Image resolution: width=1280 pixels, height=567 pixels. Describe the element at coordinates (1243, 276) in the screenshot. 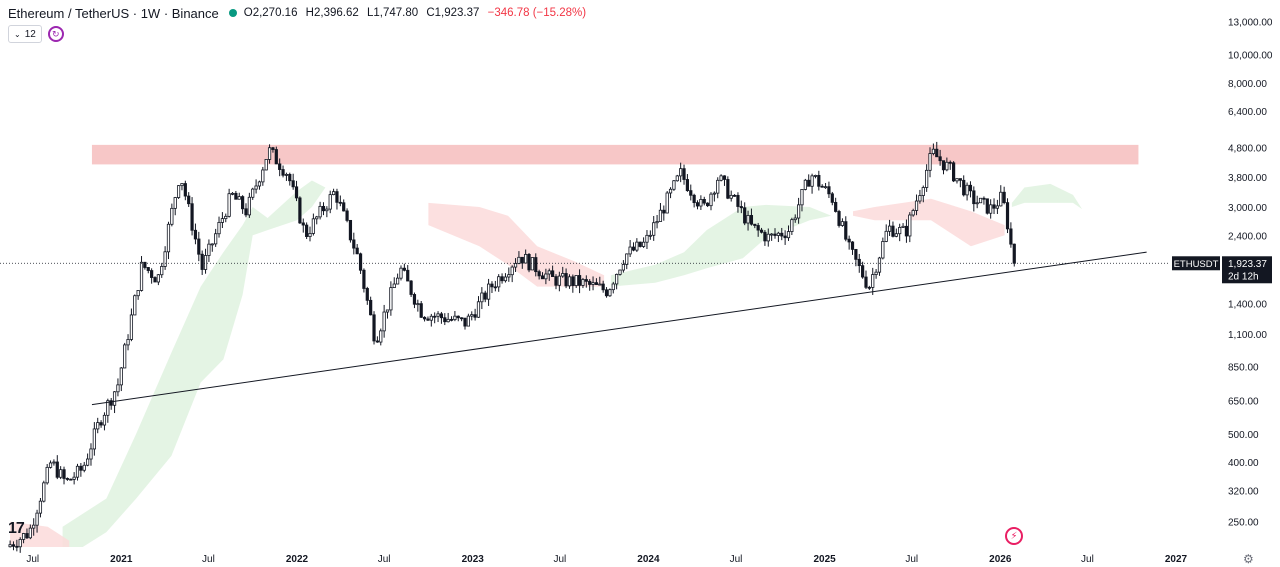

I see `countdown-label: 2d 12h` at that location.